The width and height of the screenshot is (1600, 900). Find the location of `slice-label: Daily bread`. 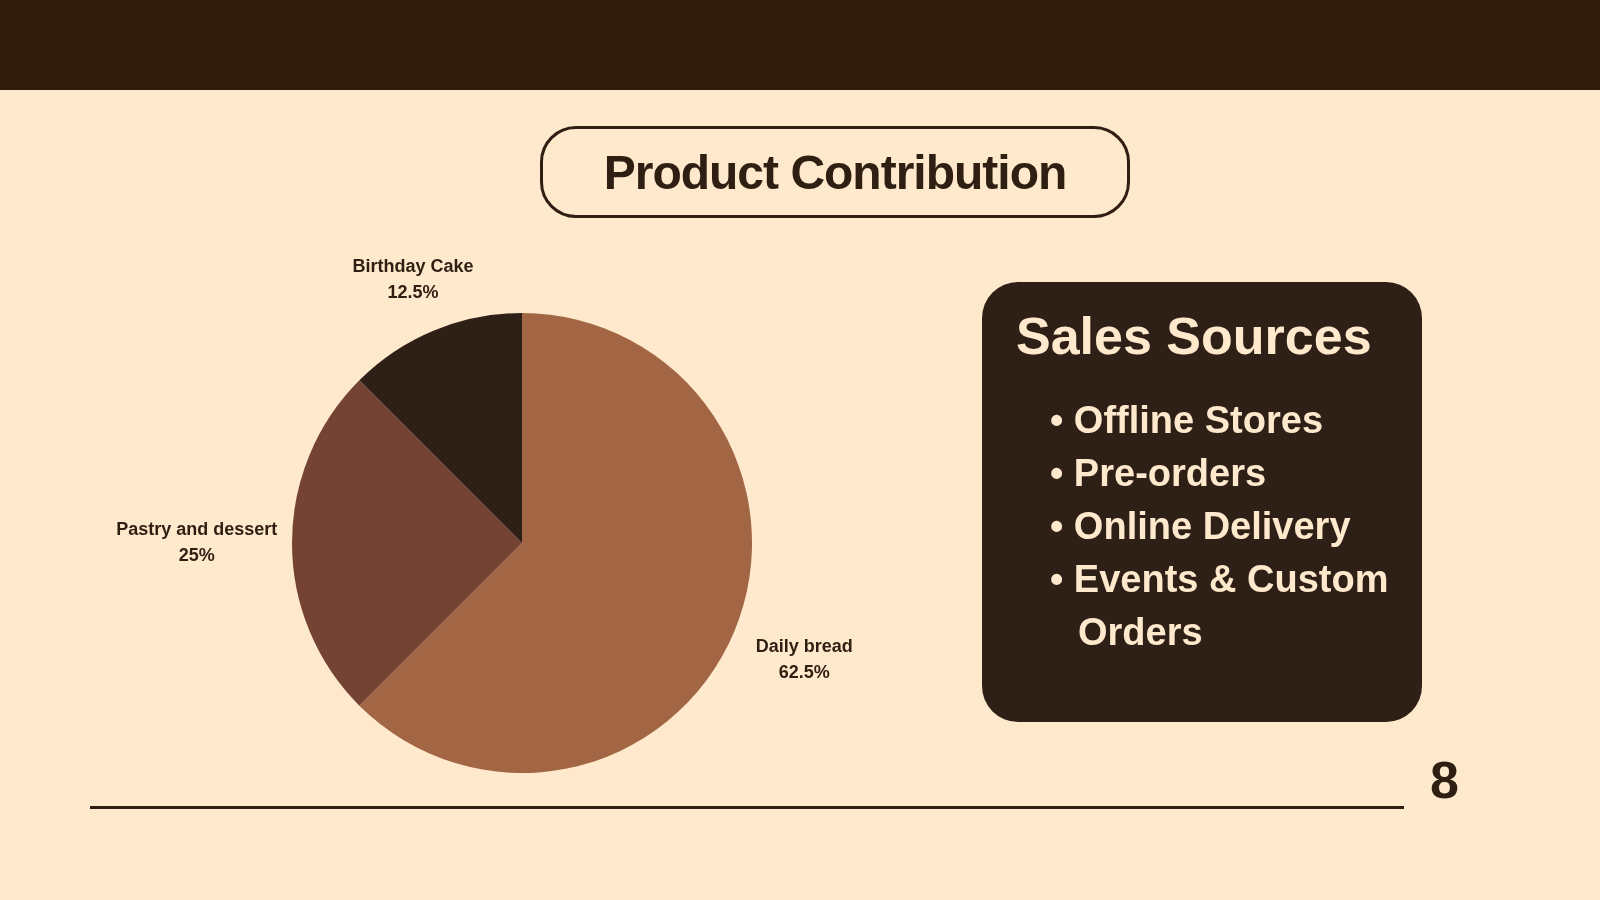

slice-label: Daily bread is located at coordinates (804, 645).